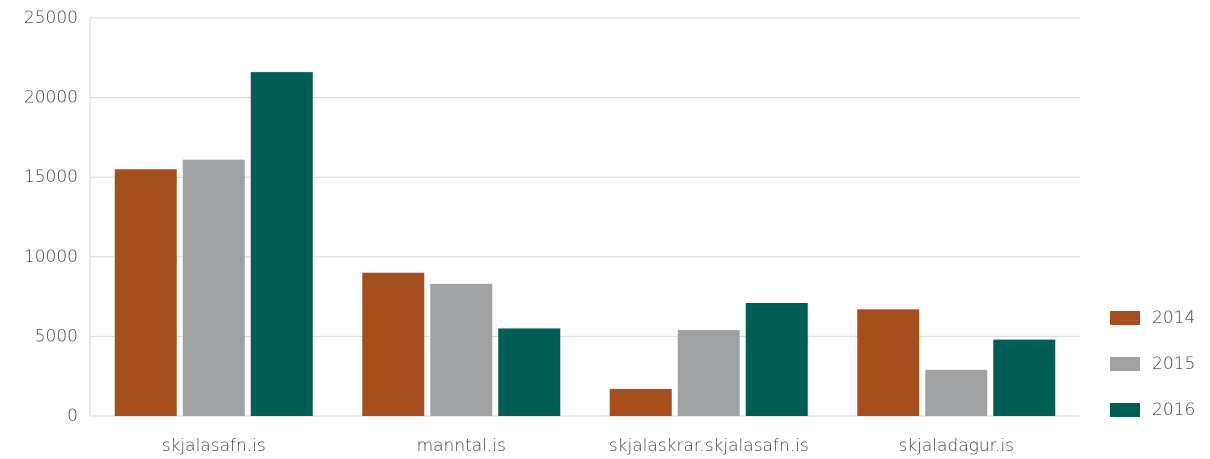 The image size is (1210, 459). What do you see at coordinates (51, 177) in the screenshot?
I see `y-tick-label: 15000` at bounding box center [51, 177].